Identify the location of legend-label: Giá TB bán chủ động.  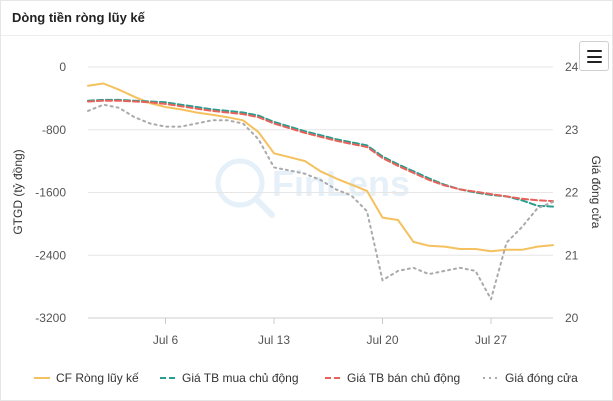
(403, 378).